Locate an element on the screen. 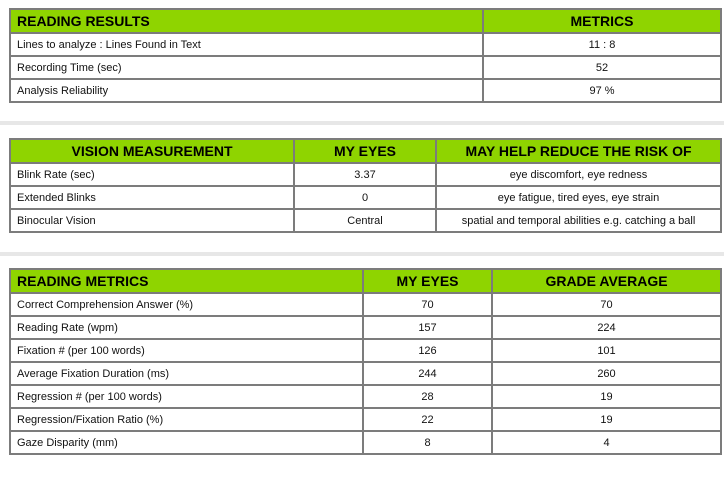 The image size is (724, 478). row-value: 97 % is located at coordinates (602, 90).